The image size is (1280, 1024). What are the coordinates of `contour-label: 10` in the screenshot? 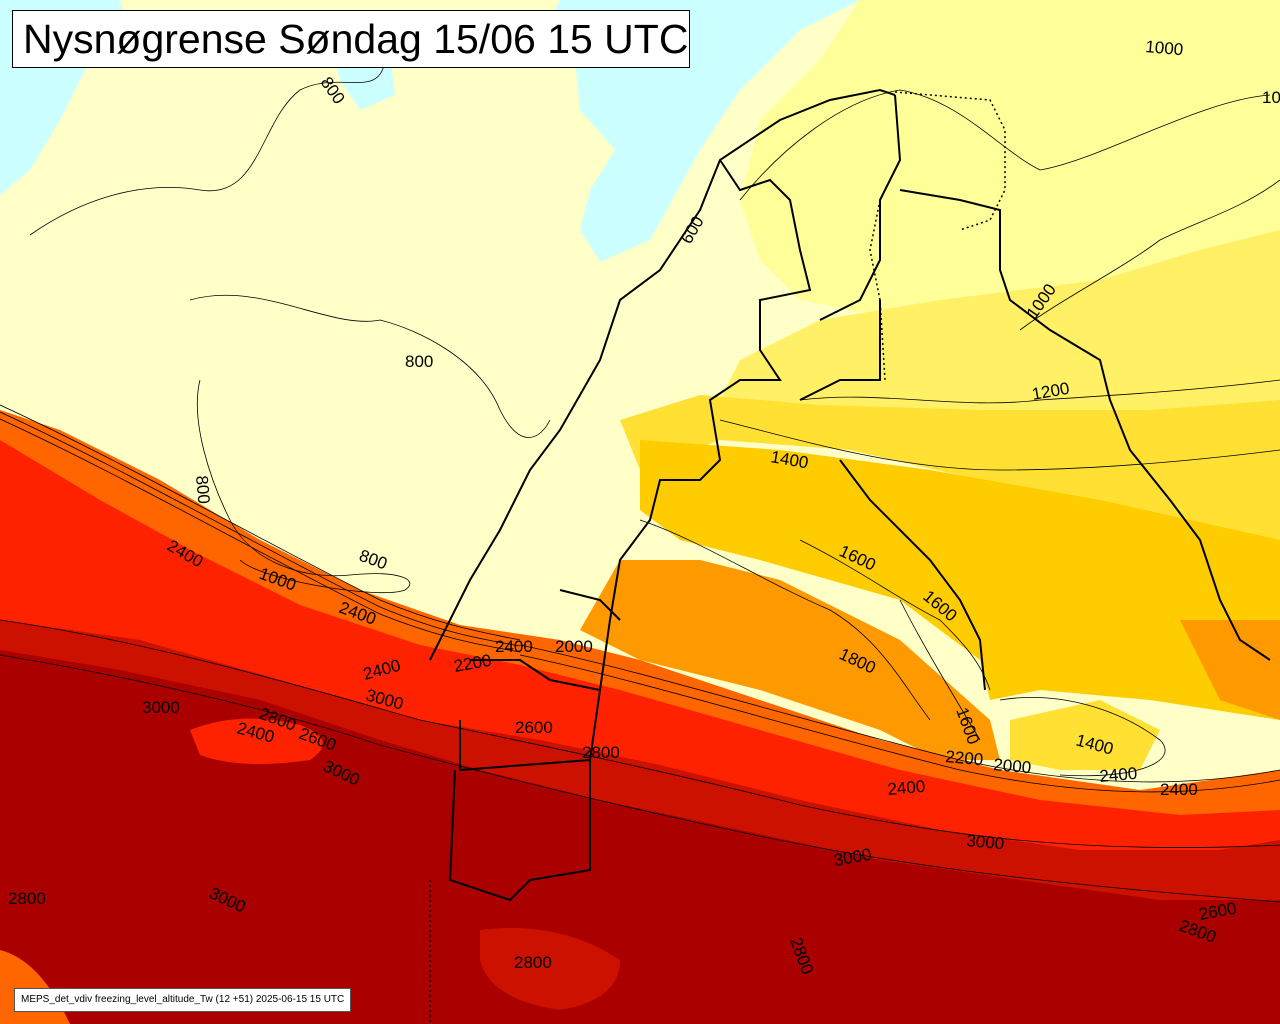 It's located at (1271, 97).